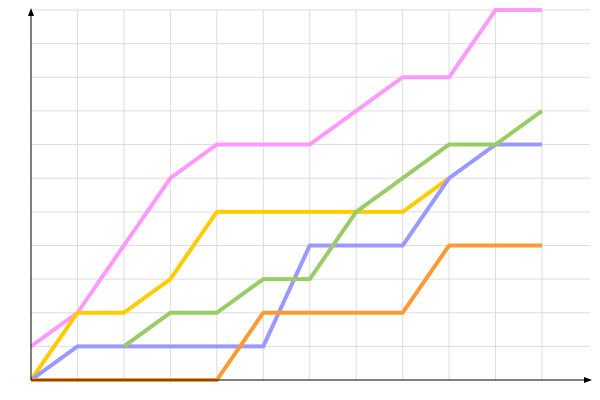 The image size is (600, 400). Describe the element at coordinates (588, 380) in the screenshot. I see `x-axis-arrow-icon` at that location.